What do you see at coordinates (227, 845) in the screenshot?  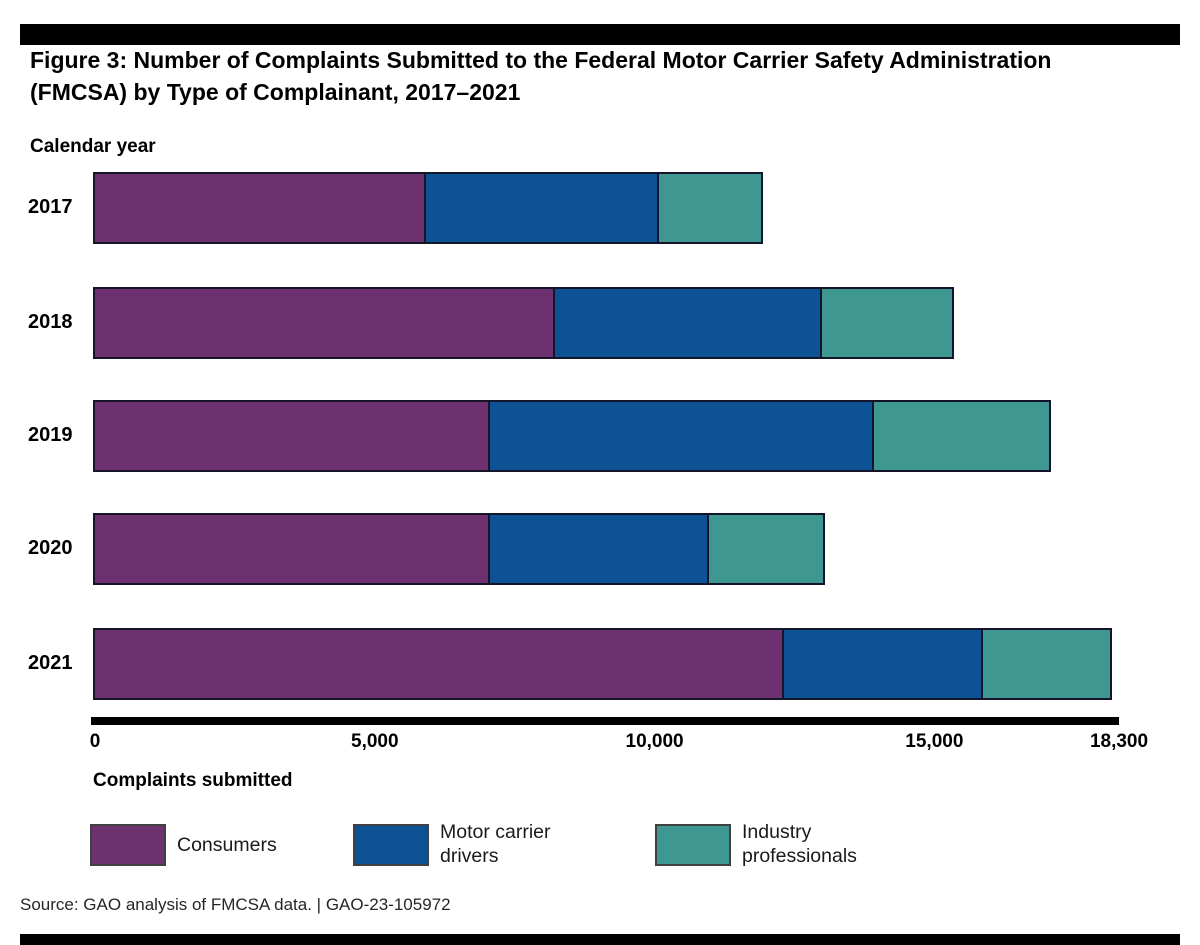 I see `legend-label-consumers: Consumers` at bounding box center [227, 845].